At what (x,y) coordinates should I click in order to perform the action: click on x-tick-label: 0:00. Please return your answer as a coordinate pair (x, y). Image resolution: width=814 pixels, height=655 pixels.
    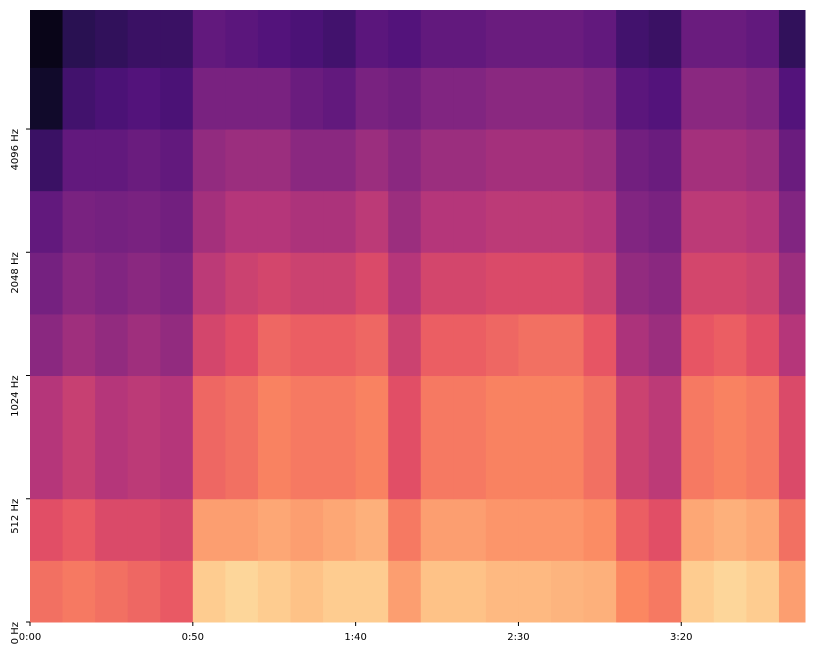
    Looking at the image, I should click on (30, 637).